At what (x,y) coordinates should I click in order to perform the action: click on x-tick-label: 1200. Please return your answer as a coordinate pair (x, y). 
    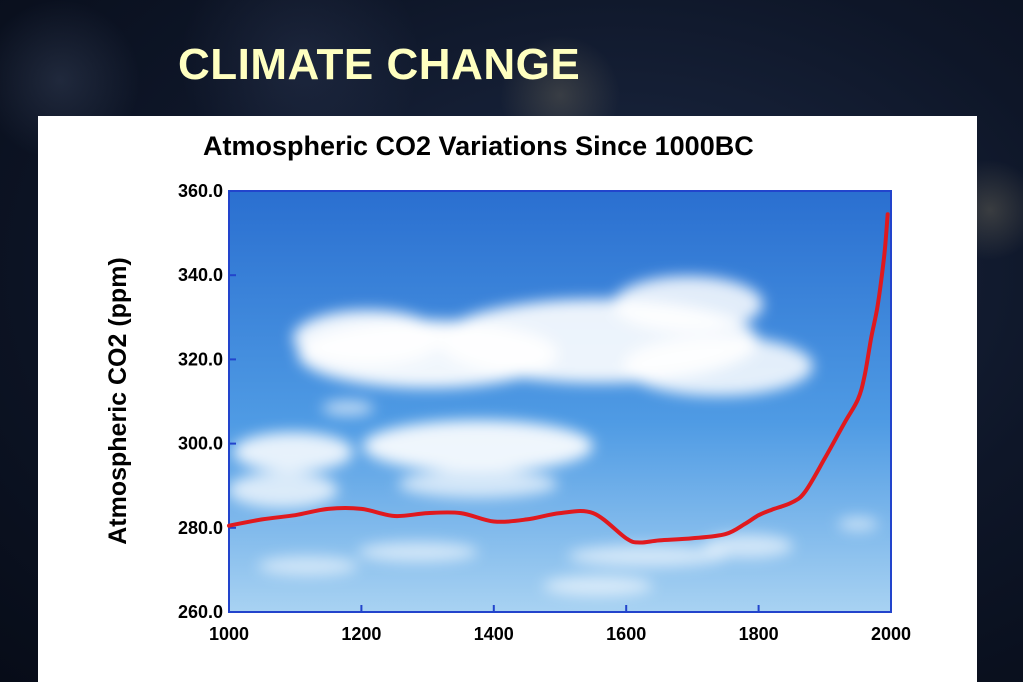
    Looking at the image, I should click on (361, 634).